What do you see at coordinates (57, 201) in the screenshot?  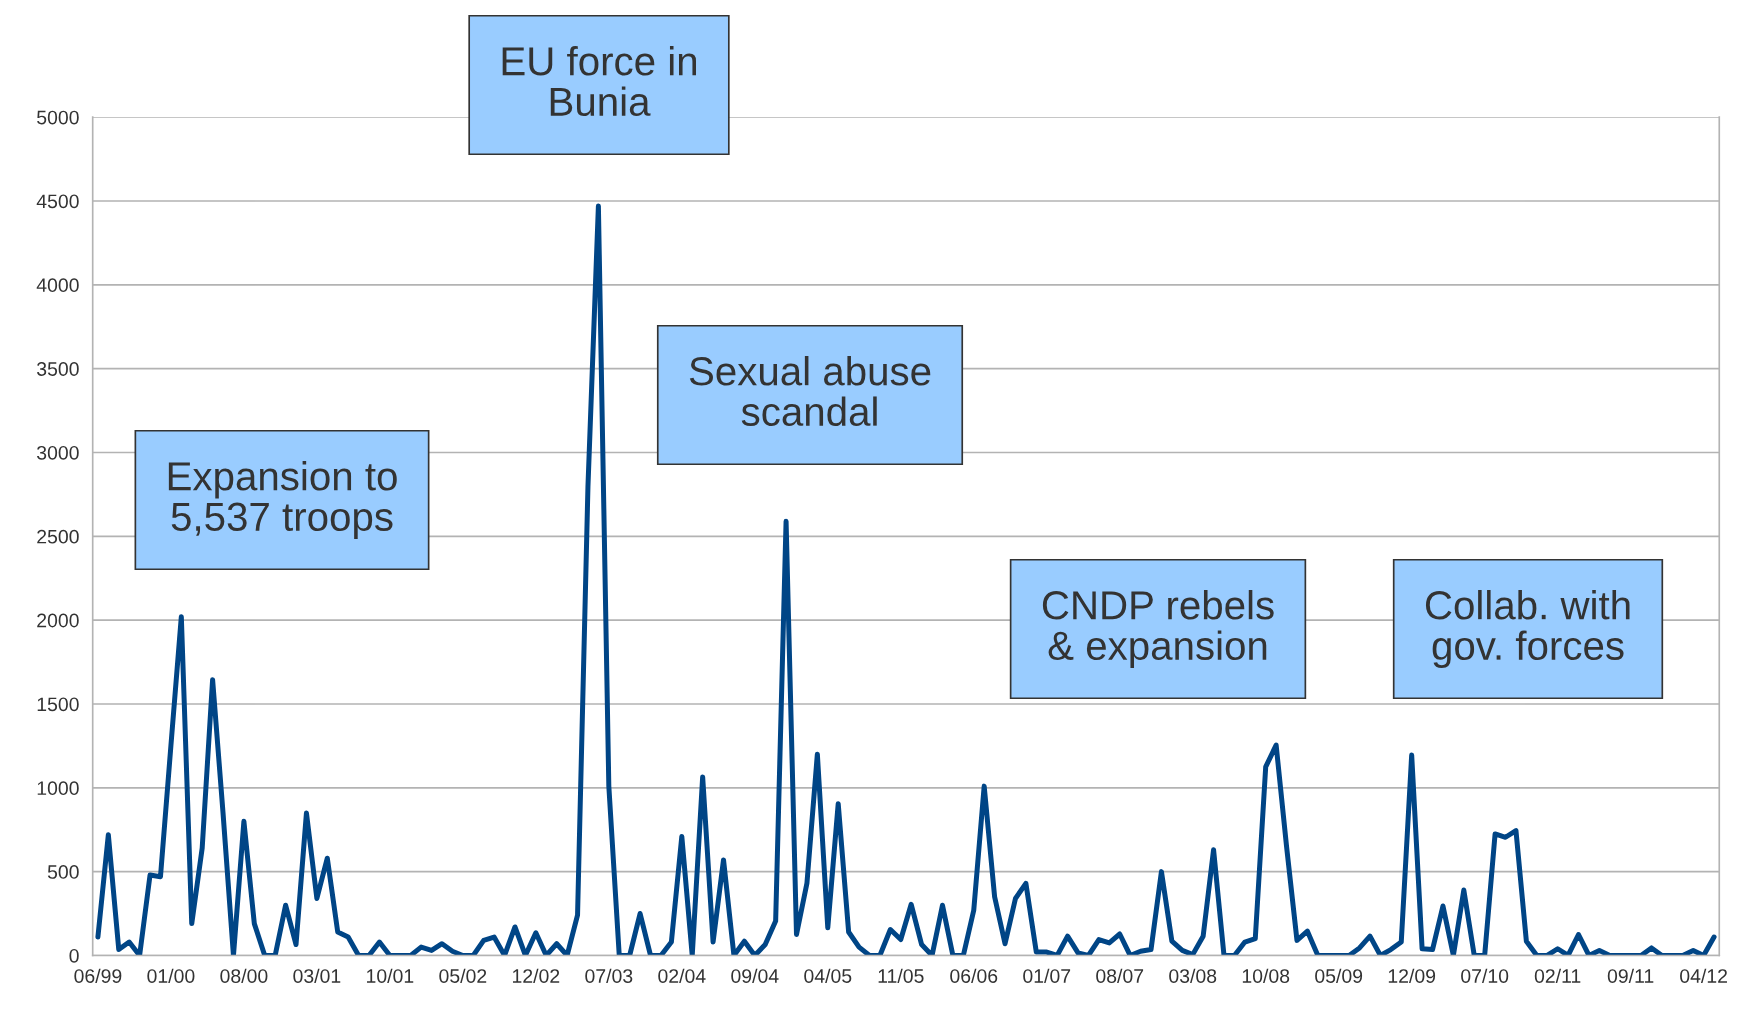 I see `y-tick-label: 4500` at bounding box center [57, 201].